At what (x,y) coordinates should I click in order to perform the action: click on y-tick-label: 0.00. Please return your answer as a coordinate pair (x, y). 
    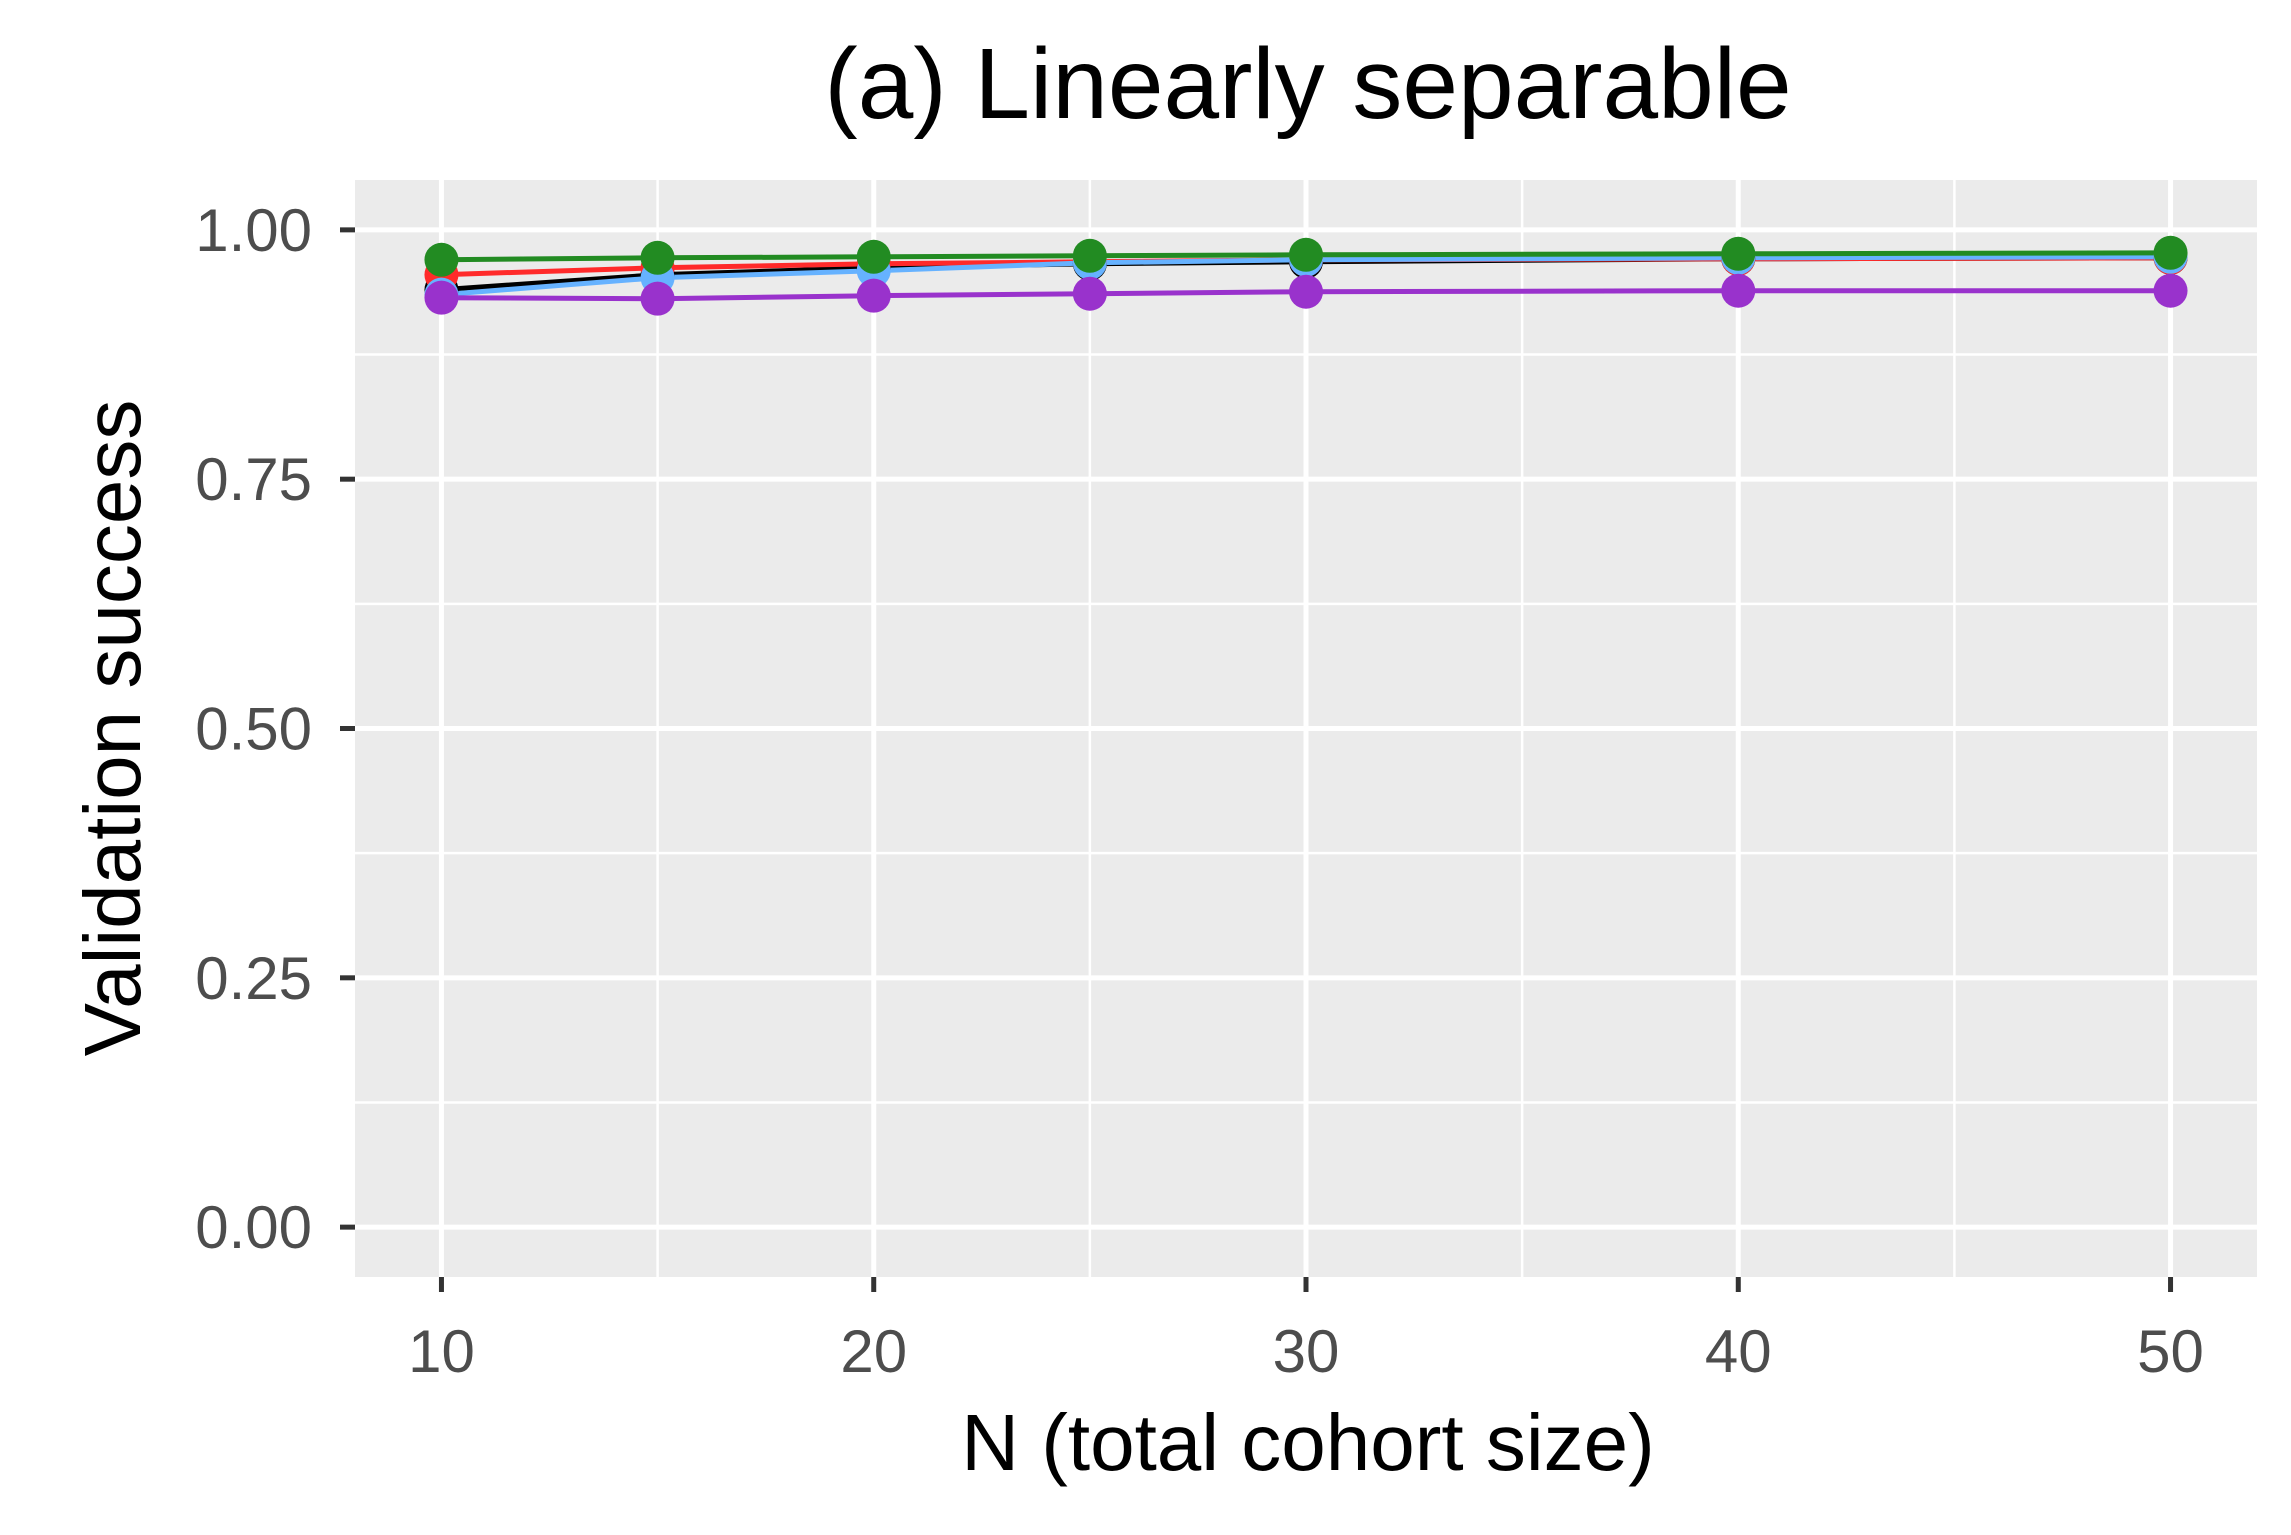
    Looking at the image, I should click on (253, 1227).